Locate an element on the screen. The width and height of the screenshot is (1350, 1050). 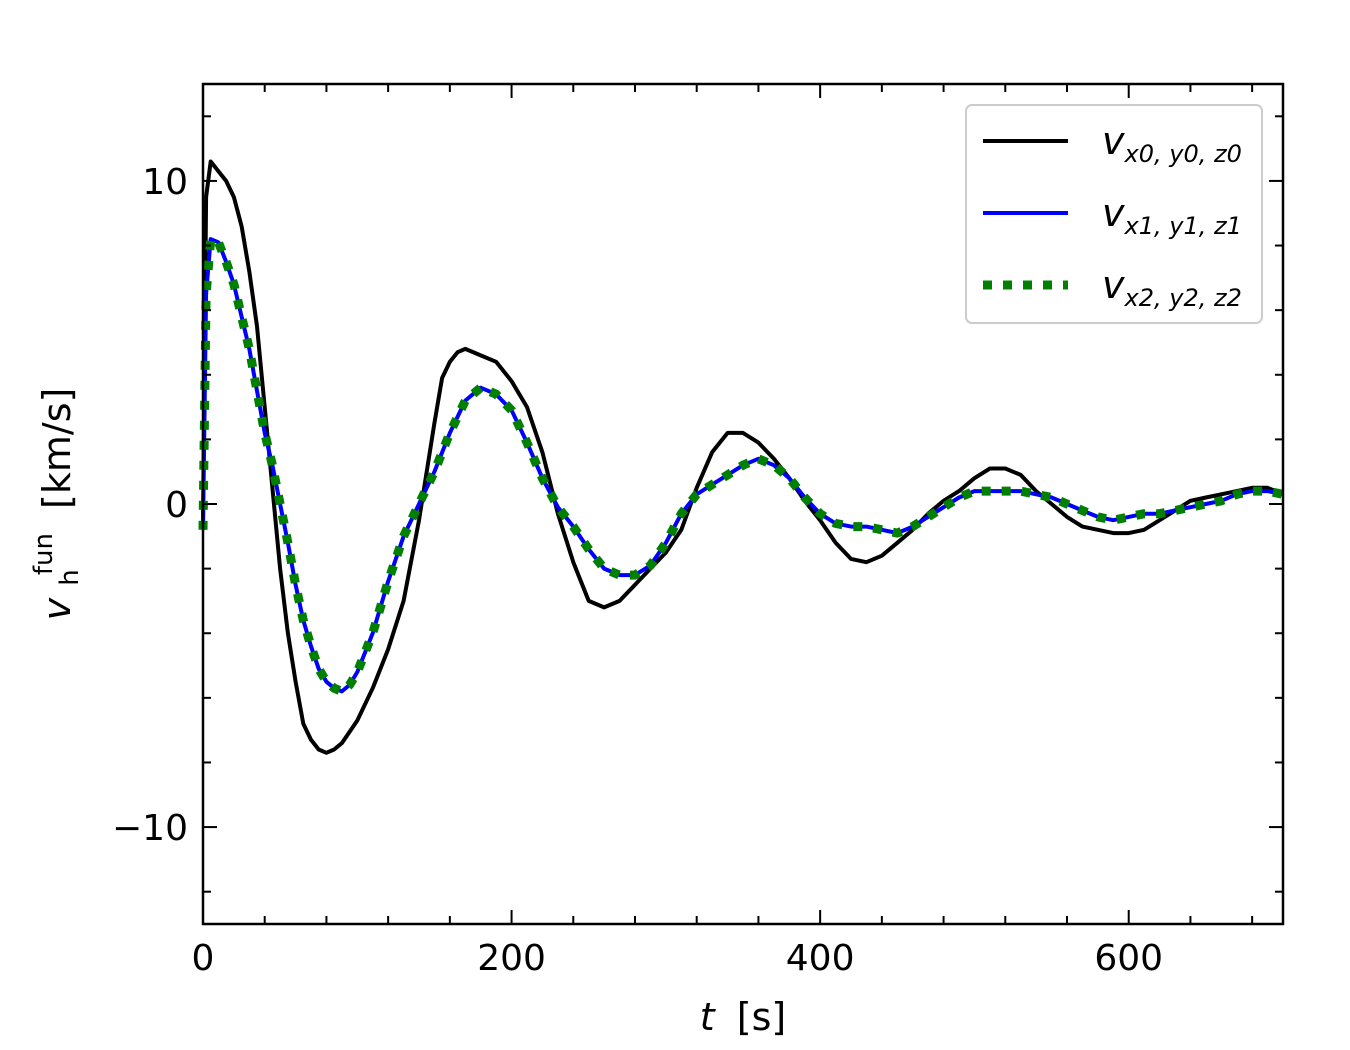
y-tick-label: 10 is located at coordinates (165, 182).